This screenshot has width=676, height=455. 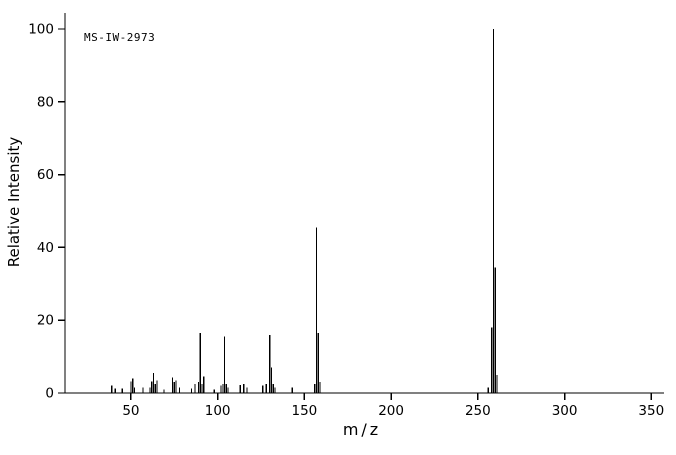 What do you see at coordinates (41, 30) in the screenshot?
I see `y-tick-label: 100` at bounding box center [41, 30].